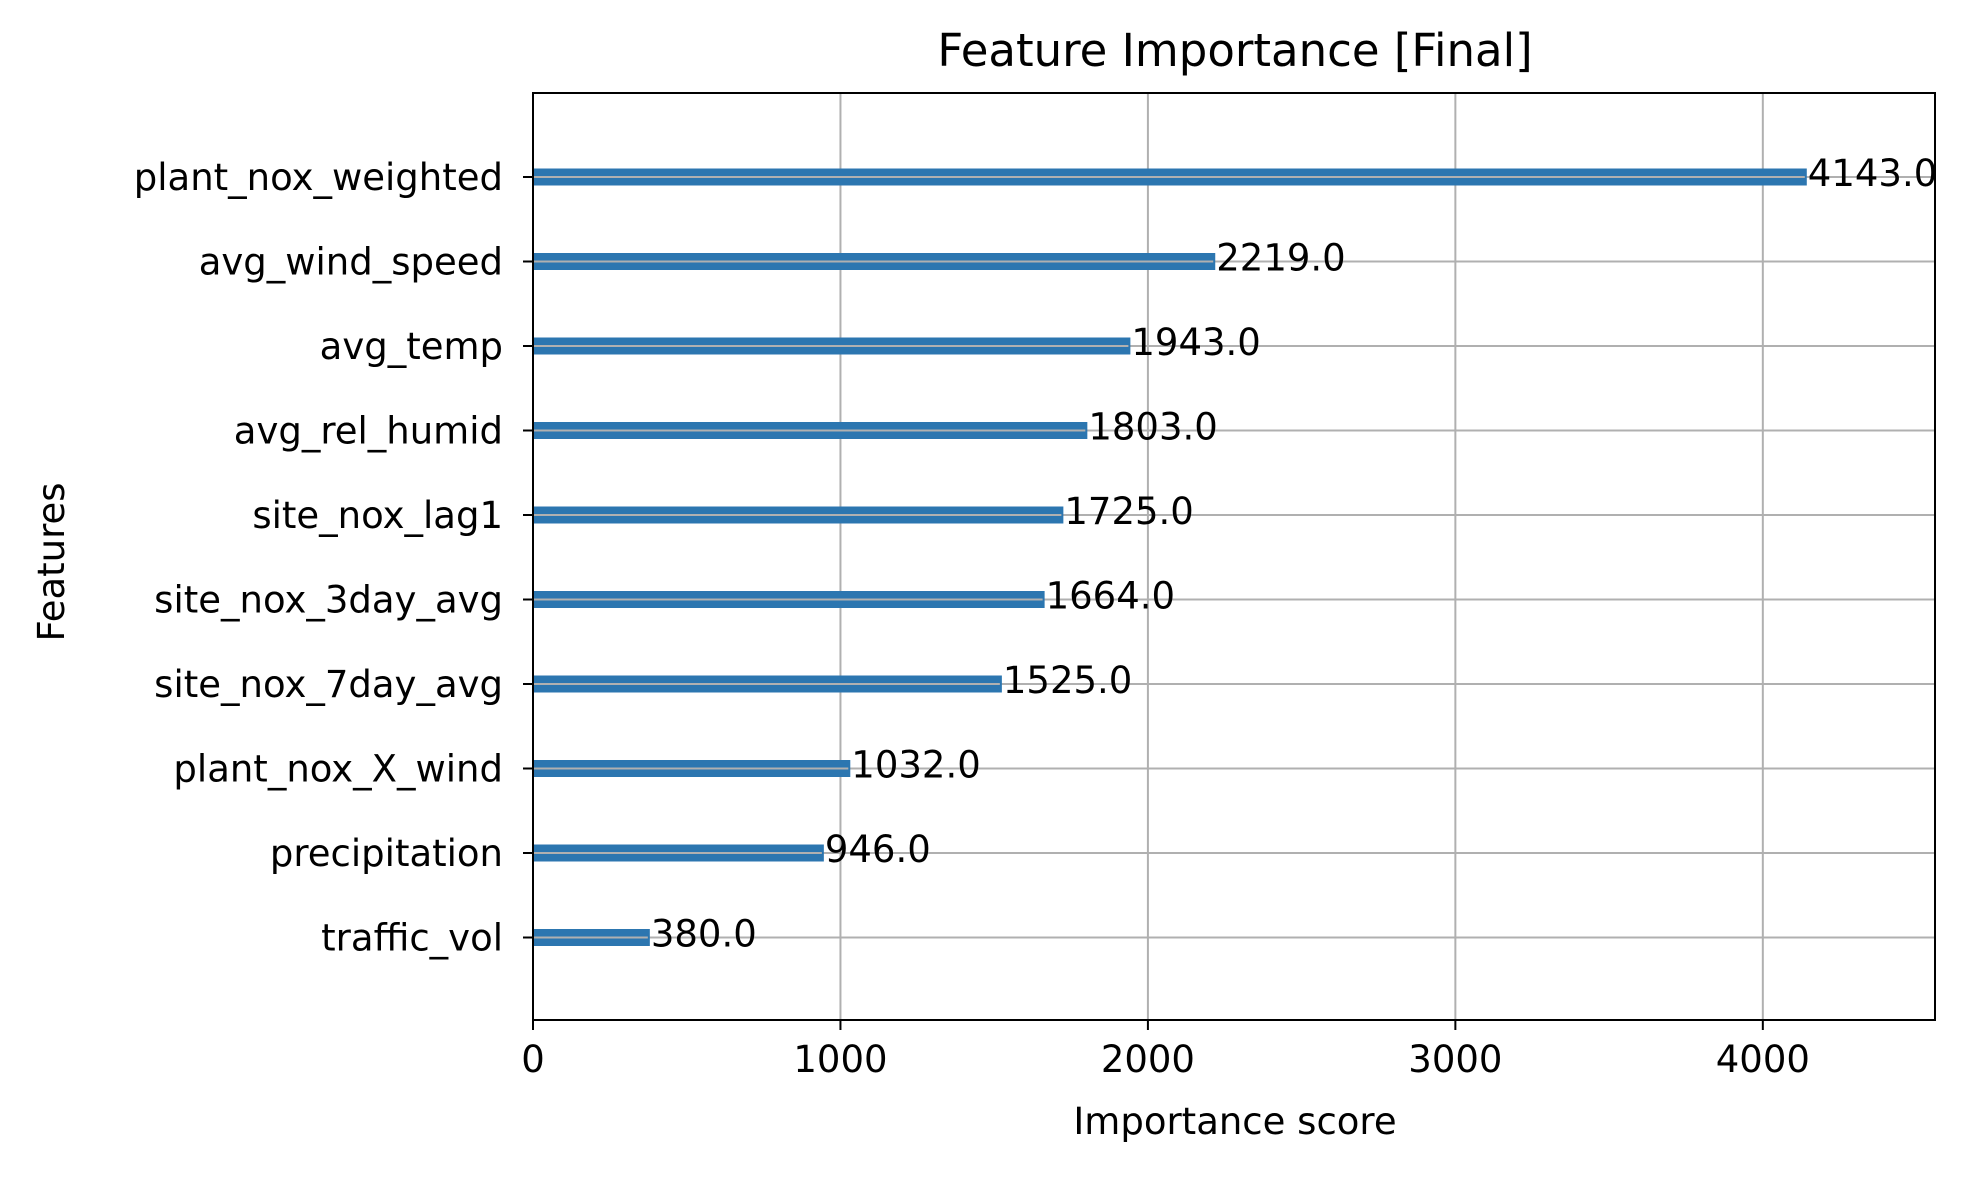  Describe the element at coordinates (915, 765) in the screenshot. I see `data-label: 1032.0` at that location.